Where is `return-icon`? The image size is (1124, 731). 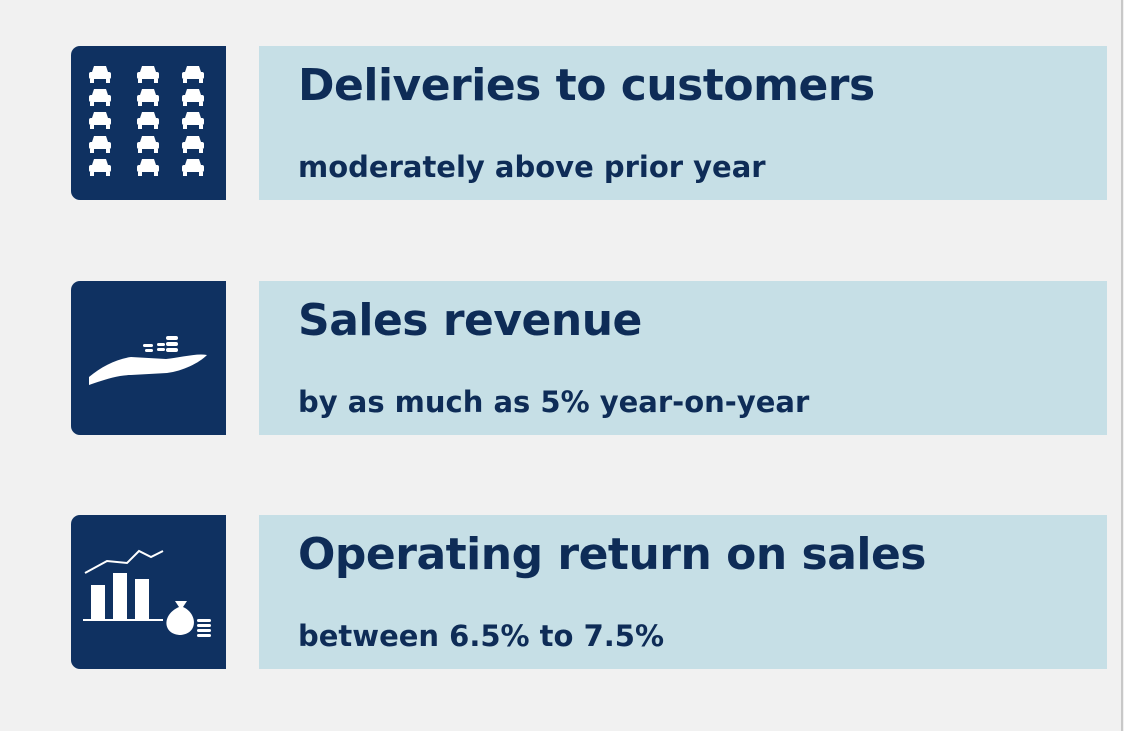
return-icon is located at coordinates (148, 592).